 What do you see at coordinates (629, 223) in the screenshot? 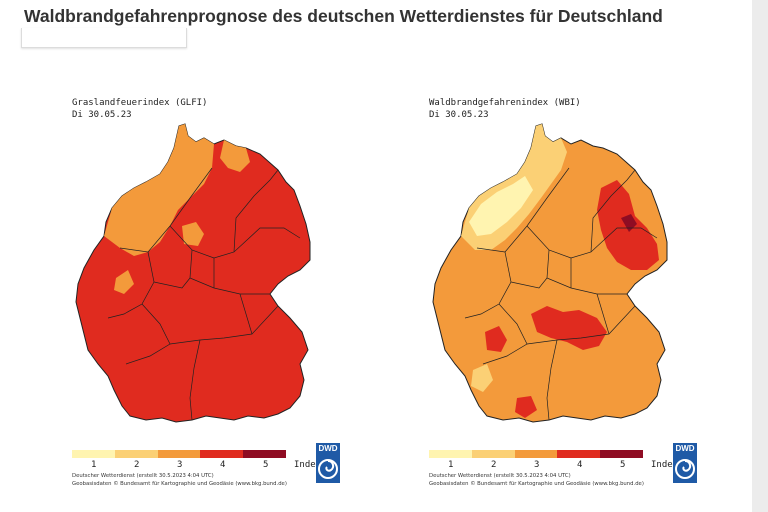
I see `region-darkred-ne` at bounding box center [629, 223].